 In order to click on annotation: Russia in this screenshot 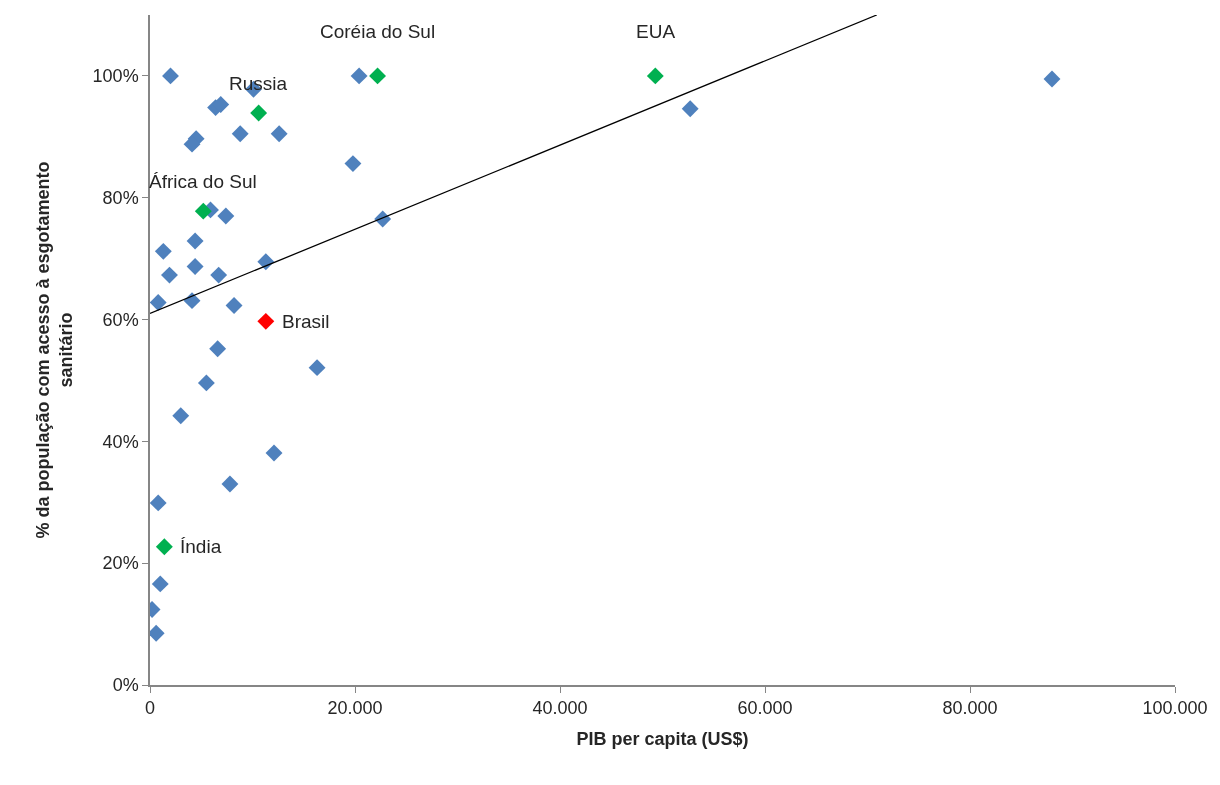, I will do `click(258, 83)`.